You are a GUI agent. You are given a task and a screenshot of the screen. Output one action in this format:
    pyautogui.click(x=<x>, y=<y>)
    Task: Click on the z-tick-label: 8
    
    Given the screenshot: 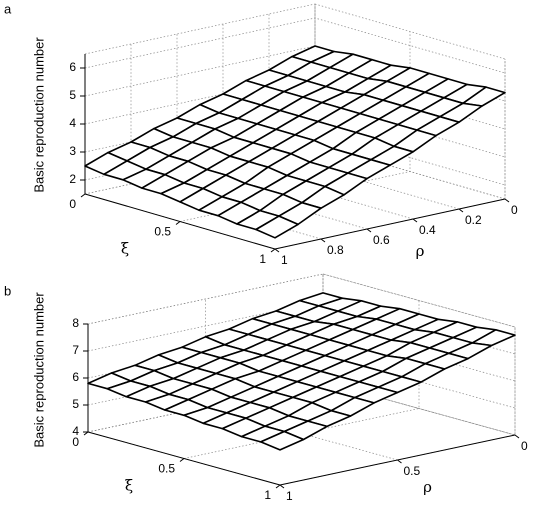 What is the action you would take?
    pyautogui.click(x=75, y=323)
    